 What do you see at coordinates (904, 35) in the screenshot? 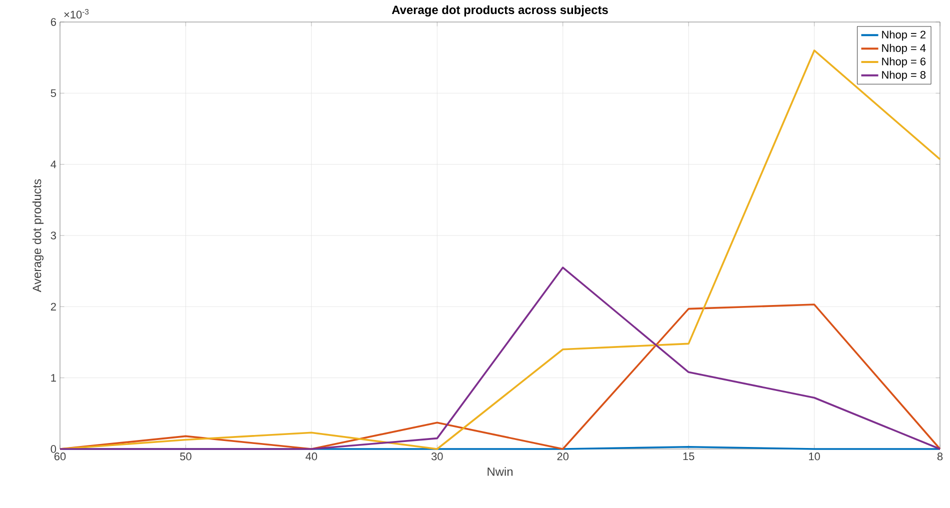
I see `legend-label: Nhop = 2` at bounding box center [904, 35].